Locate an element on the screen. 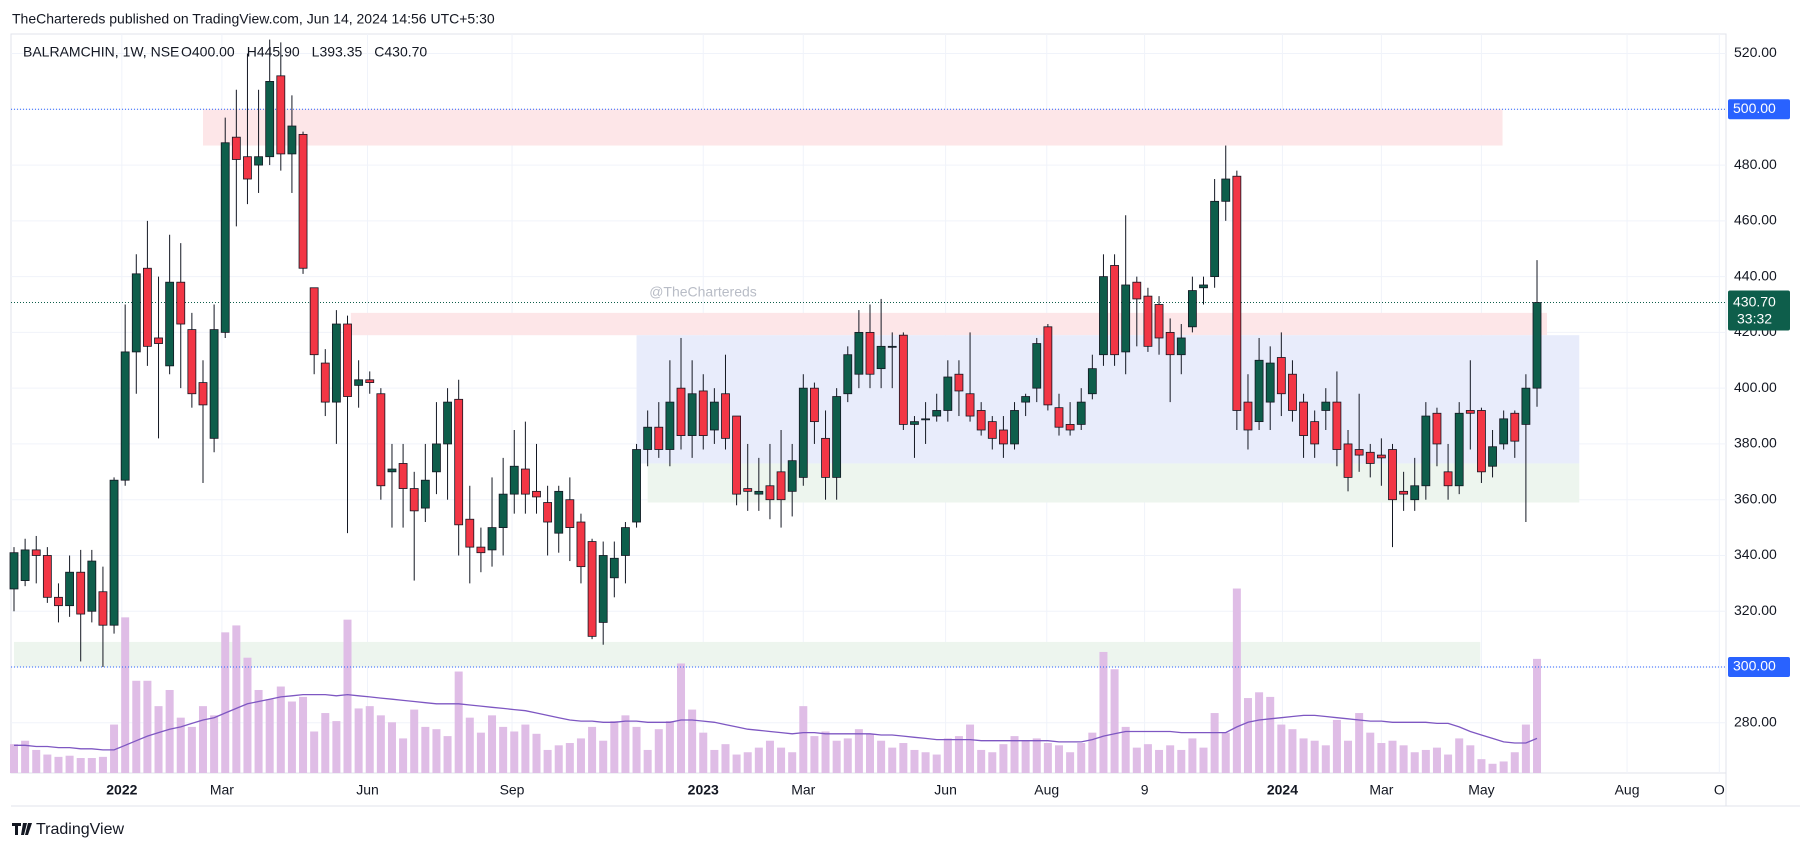 This screenshot has height=851, width=1804. x-tick-label: 2022 is located at coordinates (121, 790).